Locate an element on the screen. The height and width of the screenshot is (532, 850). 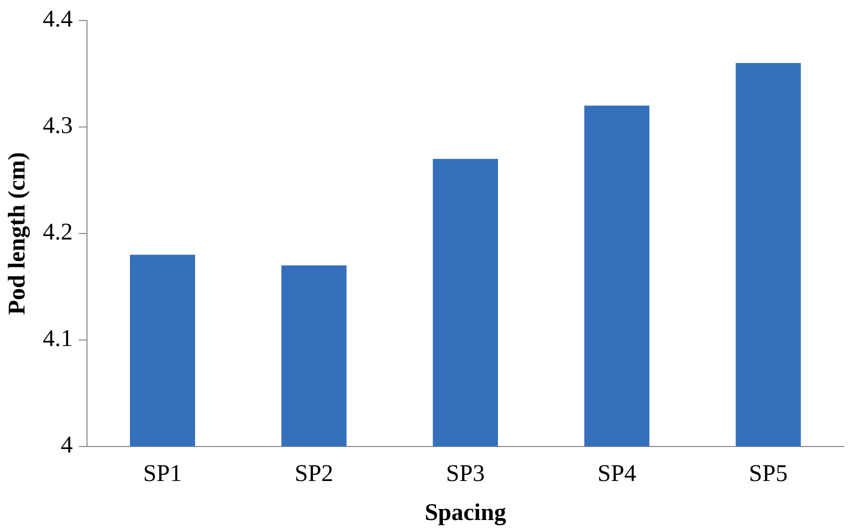
y-tick-label: 4 is located at coordinates (66, 445).